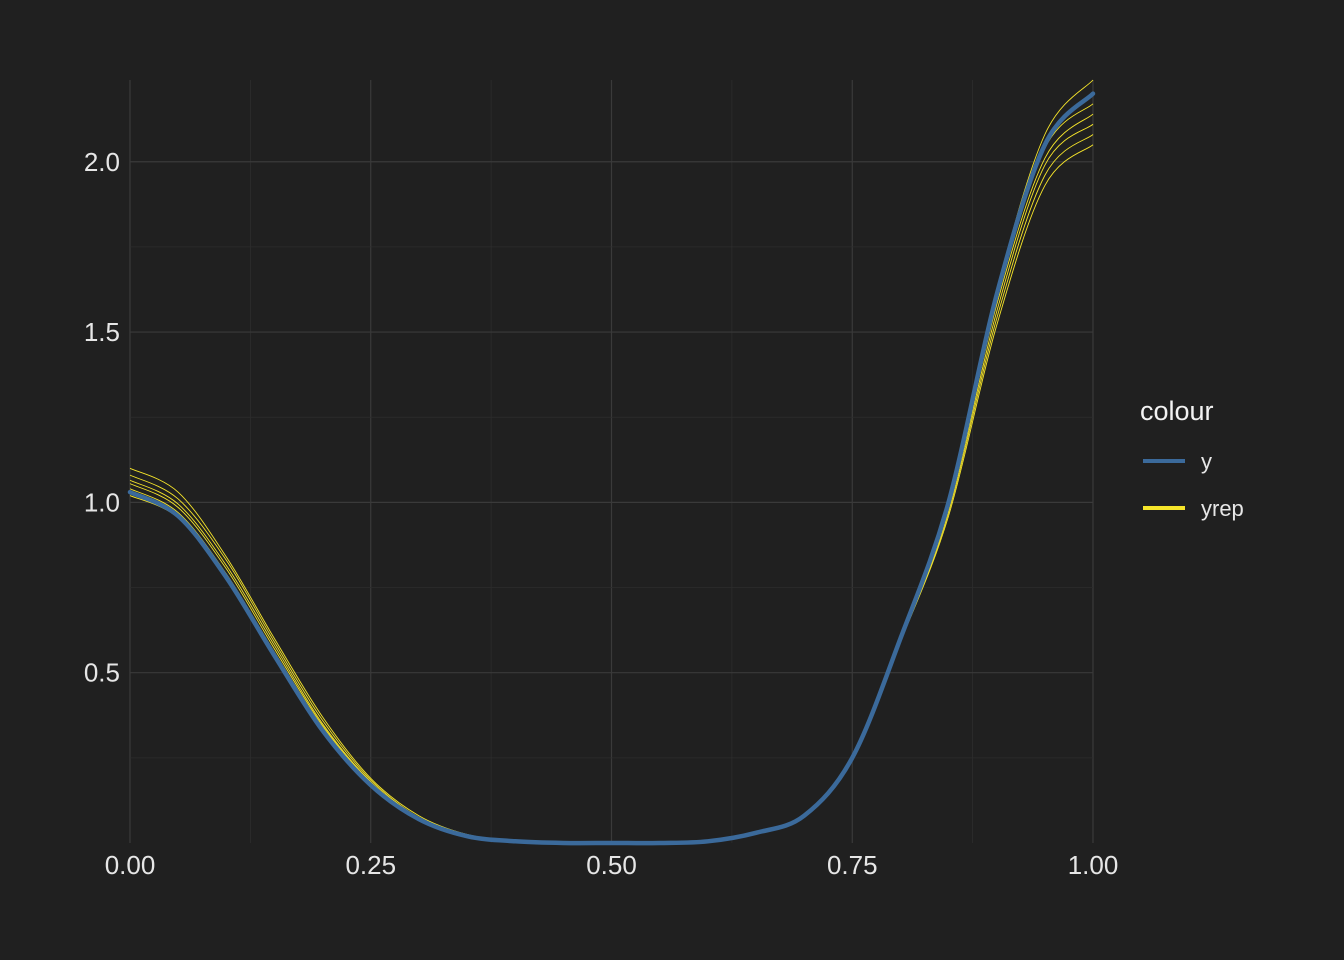  I want to click on y-tick-label: 1.5, so click(102, 332).